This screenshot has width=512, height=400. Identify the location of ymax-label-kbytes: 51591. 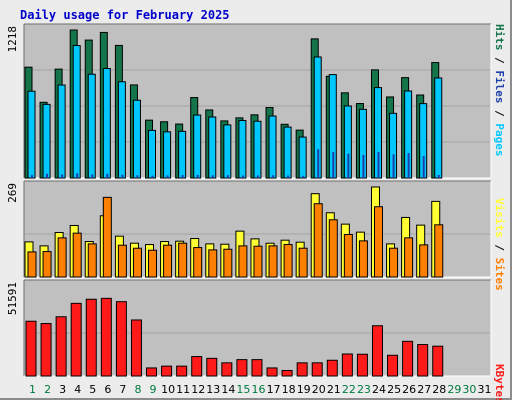
(12, 298).